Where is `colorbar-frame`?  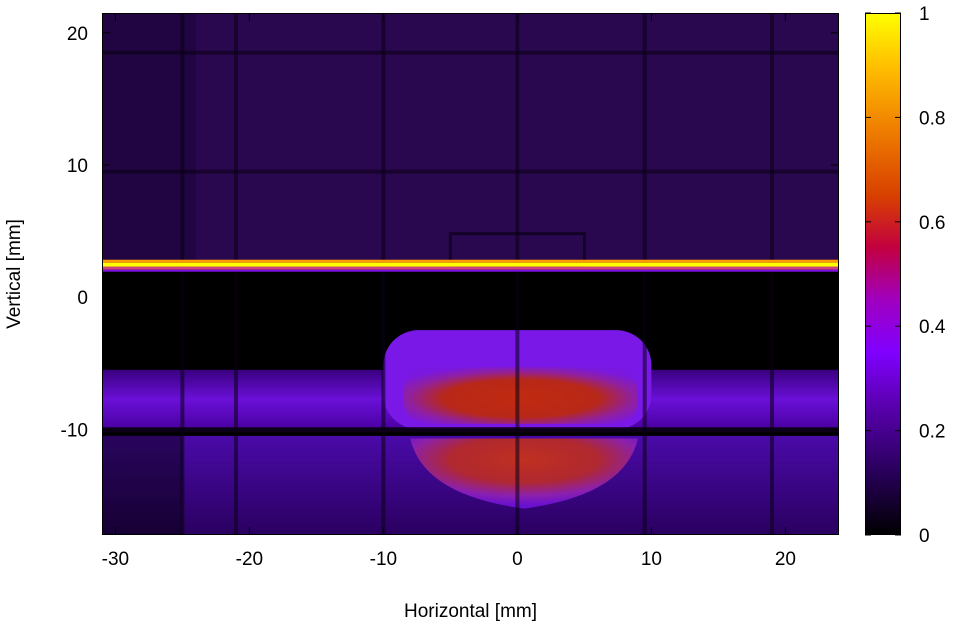 colorbar-frame is located at coordinates (883, 274).